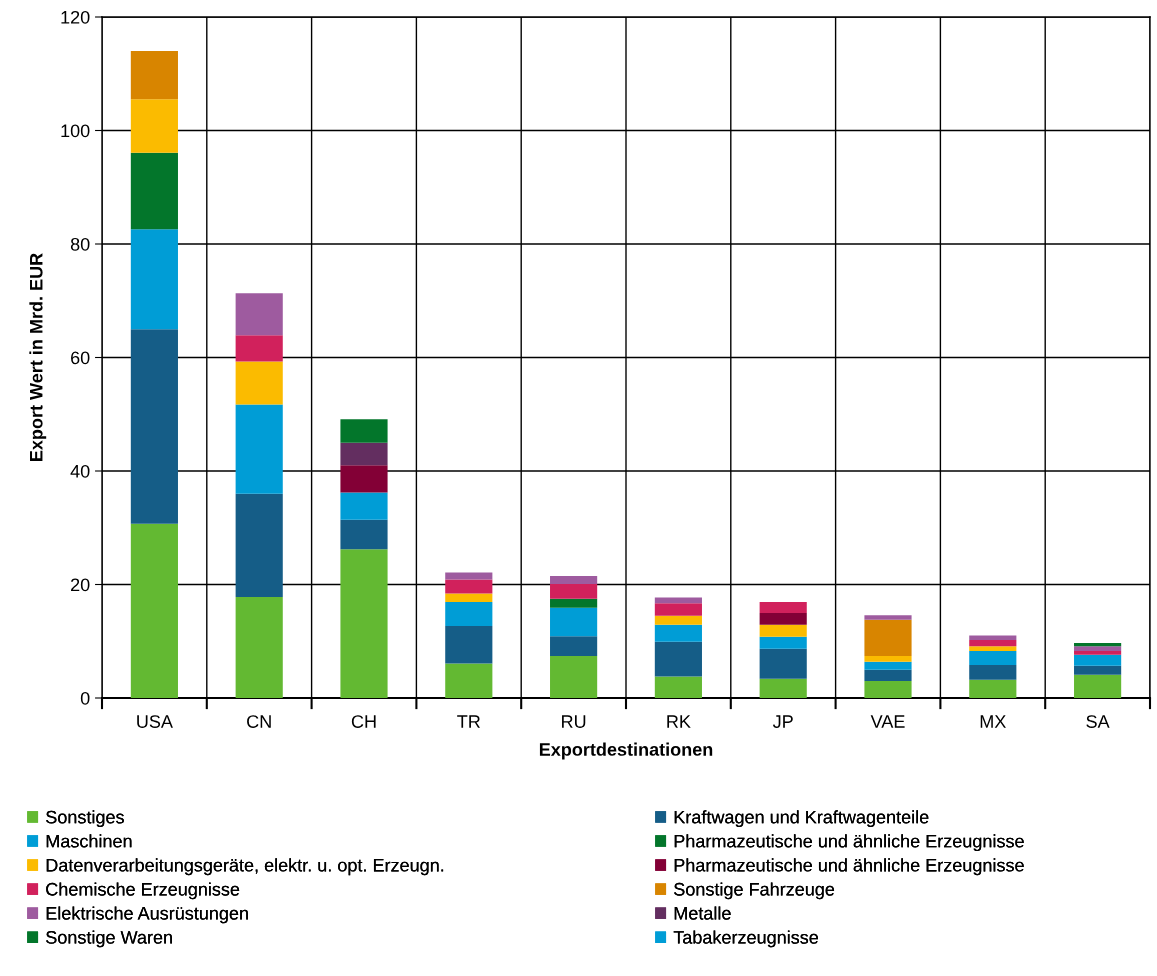 The width and height of the screenshot is (1157, 976). What do you see at coordinates (468, 721) in the screenshot?
I see `x-tick-label: TR` at bounding box center [468, 721].